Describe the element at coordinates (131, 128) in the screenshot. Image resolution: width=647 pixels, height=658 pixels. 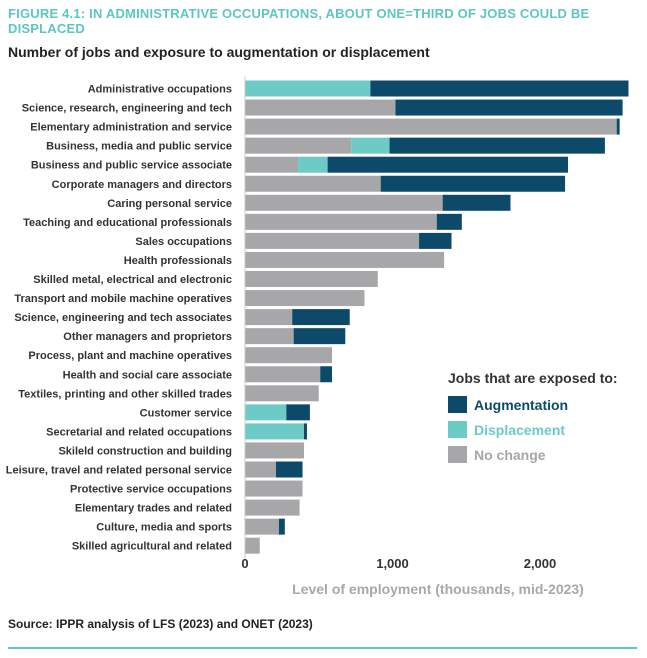
I see `category-label: Elementary administration and service` at that location.